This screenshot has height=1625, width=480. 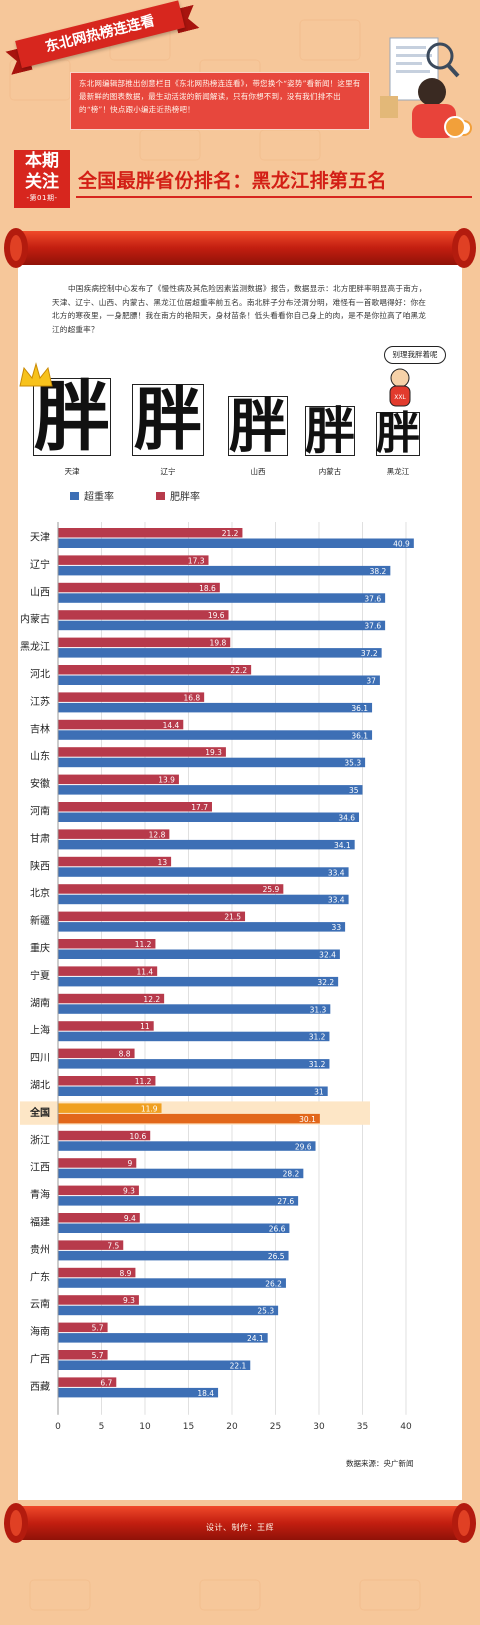 What do you see at coordinates (40, 756) in the screenshot?
I see `category-label: 山东` at bounding box center [40, 756].